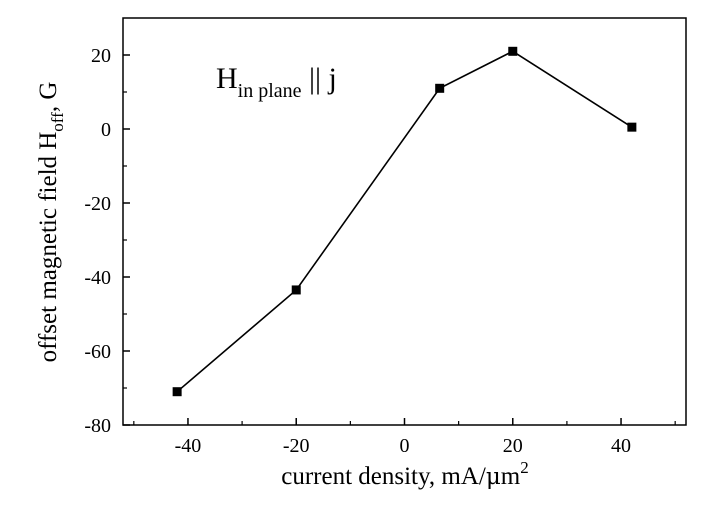 The image size is (724, 507). I want to click on y-tick-label: -60, so click(97, 352).